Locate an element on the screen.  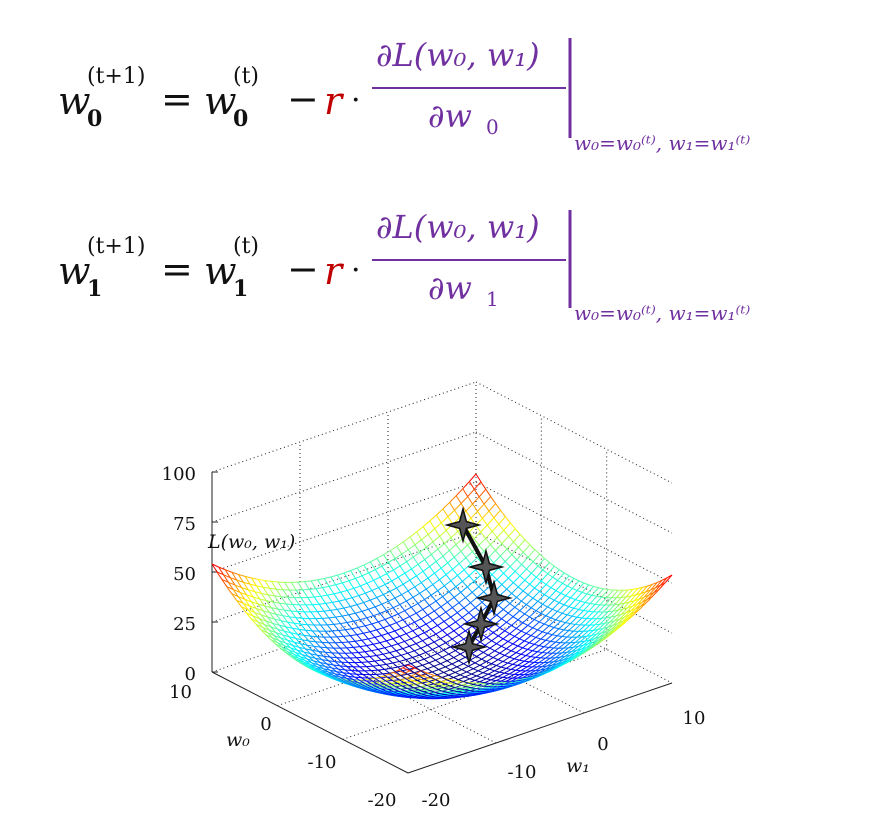
eq0-lhs-sub: 0 is located at coordinates (94, 119).